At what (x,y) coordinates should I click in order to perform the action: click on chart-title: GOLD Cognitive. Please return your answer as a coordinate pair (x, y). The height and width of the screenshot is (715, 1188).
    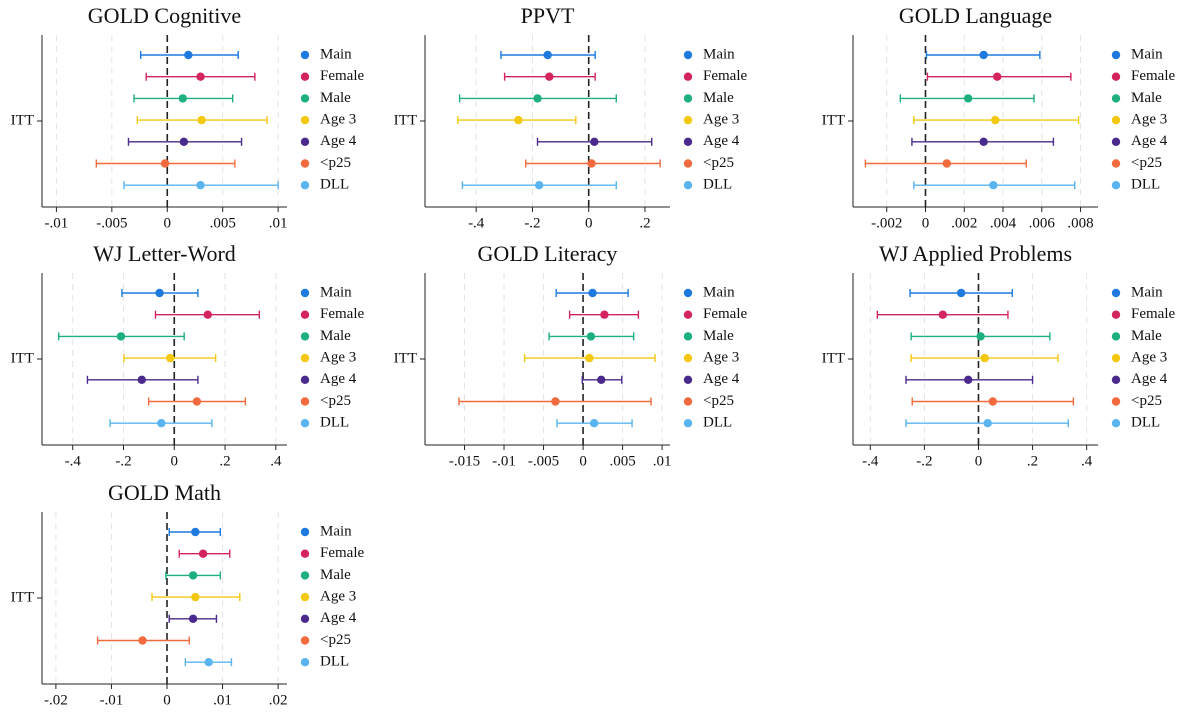
    Looking at the image, I should click on (164, 15).